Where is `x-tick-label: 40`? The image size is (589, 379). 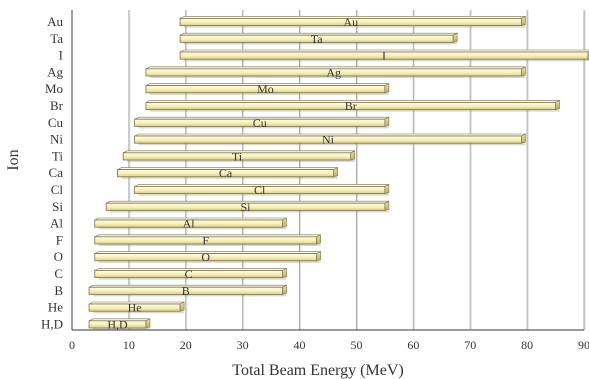 x-tick-label: 40 is located at coordinates (300, 345).